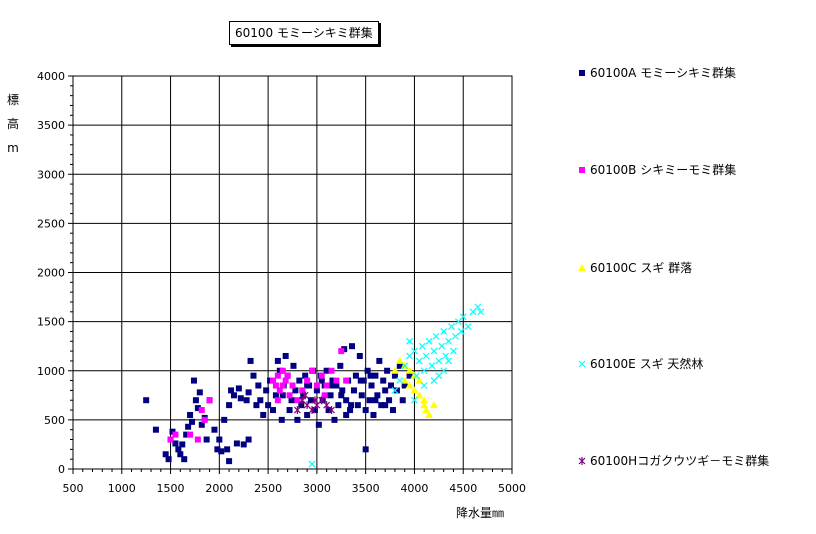 This screenshot has height=534, width=816. I want to click on legend-label: 60100E スギ 天然林, so click(646, 363).